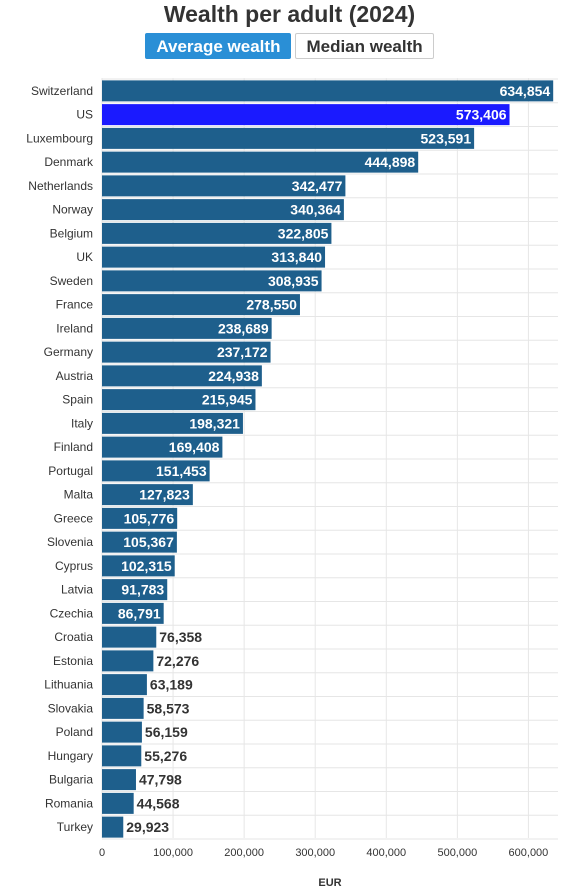 The height and width of the screenshot is (893, 579). Describe the element at coordinates (79, 495) in the screenshot. I see `category-label: Malta` at that location.